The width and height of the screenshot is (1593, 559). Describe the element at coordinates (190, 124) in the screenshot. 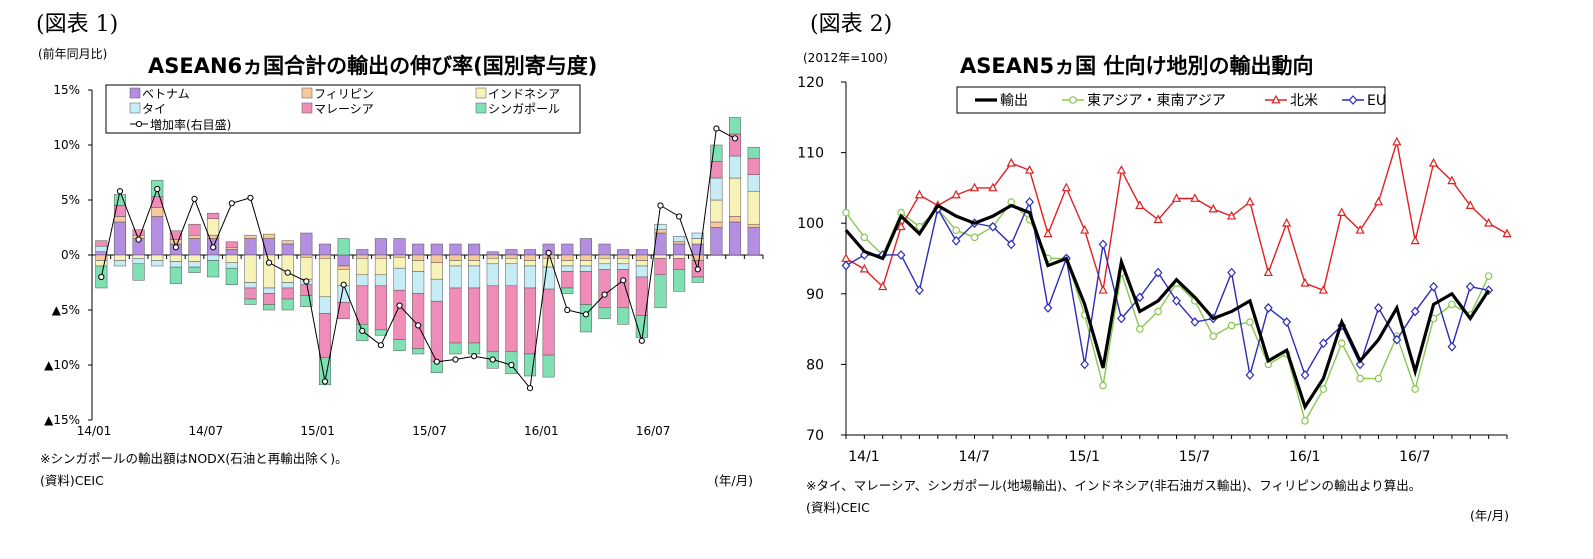

I see `fig1-legend-label: 増加率(右目盛)` at that location.